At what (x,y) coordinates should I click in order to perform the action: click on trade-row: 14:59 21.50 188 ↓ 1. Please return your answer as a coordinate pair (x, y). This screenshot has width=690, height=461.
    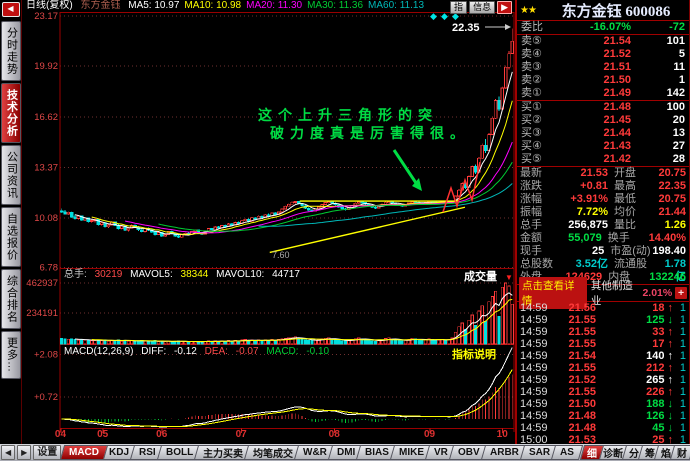
    Looking at the image, I should click on (603, 404).